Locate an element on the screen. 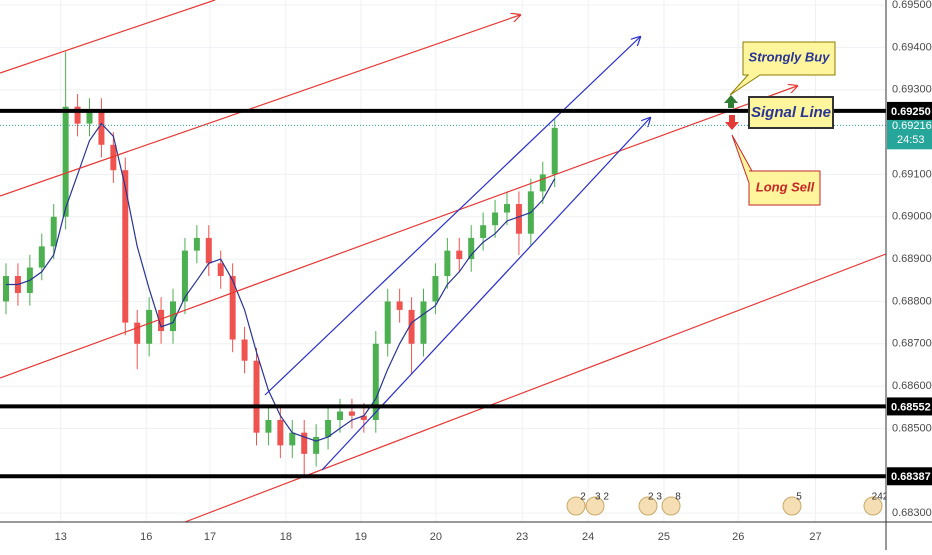  down-arrow is located at coordinates (732, 122).